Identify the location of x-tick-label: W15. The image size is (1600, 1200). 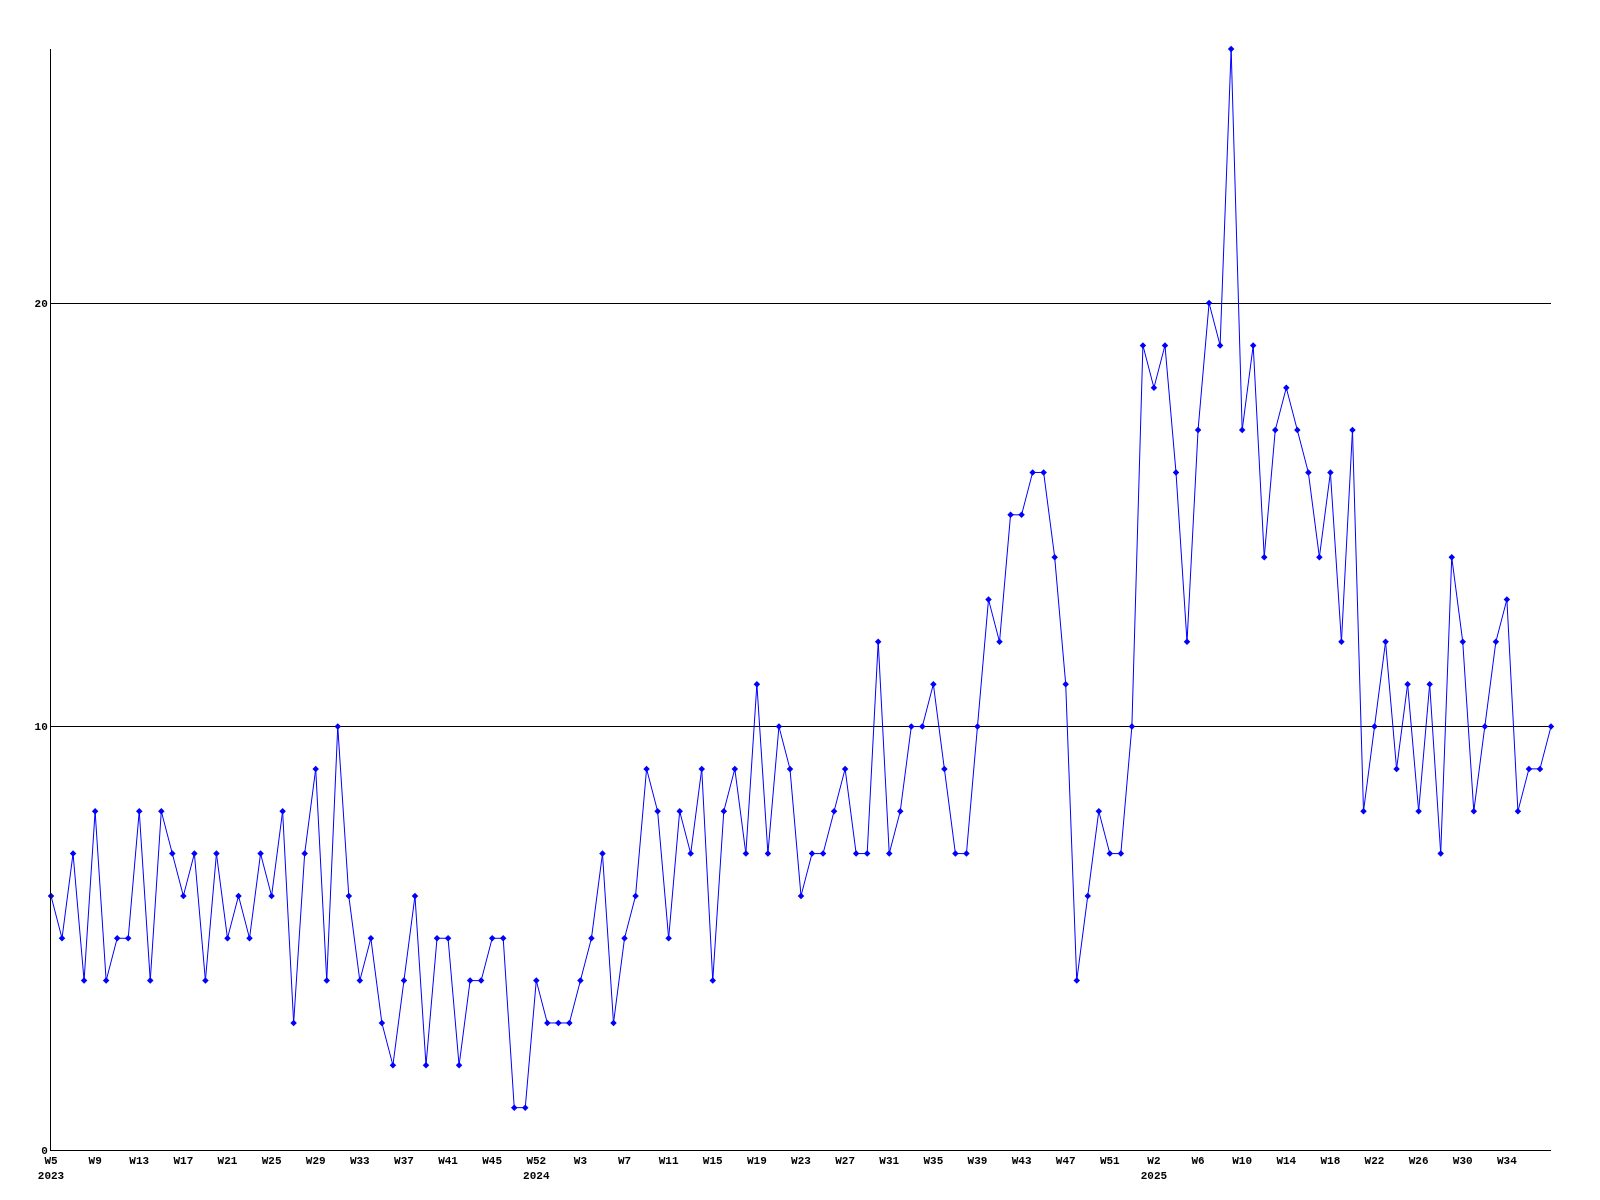
(713, 1161).